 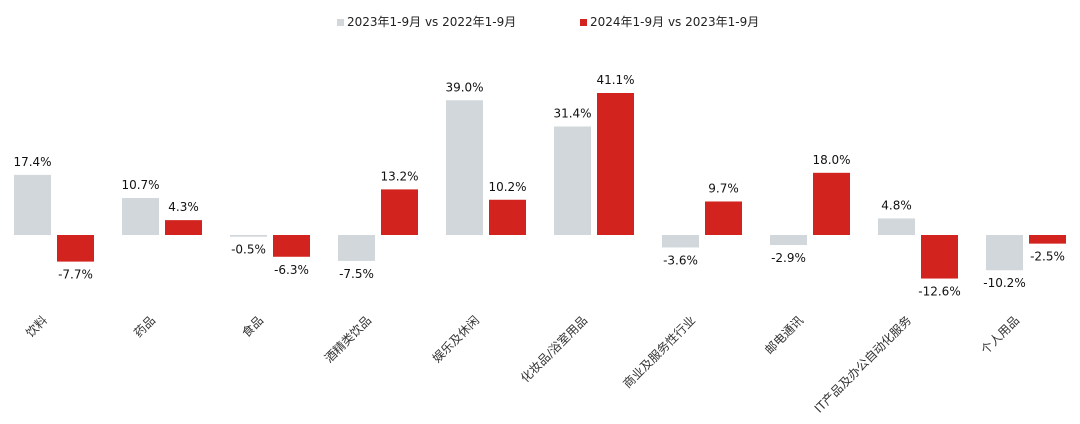 I want to click on data-label-s0-5: 31.4%, so click(x=572, y=114).